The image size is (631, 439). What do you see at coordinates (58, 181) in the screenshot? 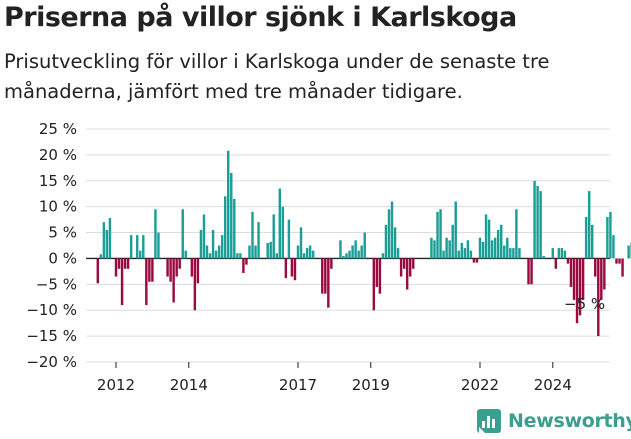
I see `y-tick-label: 15 %` at bounding box center [58, 181].